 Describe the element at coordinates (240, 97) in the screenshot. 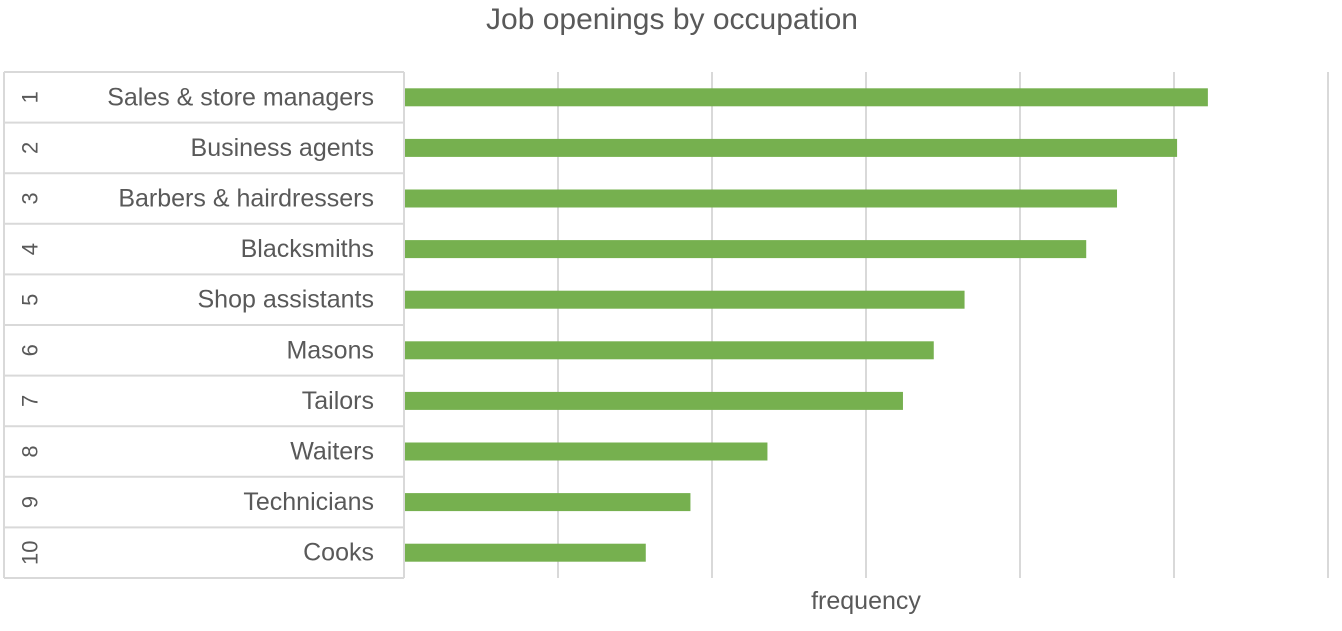

I see `category-label: Sales & store managers` at that location.